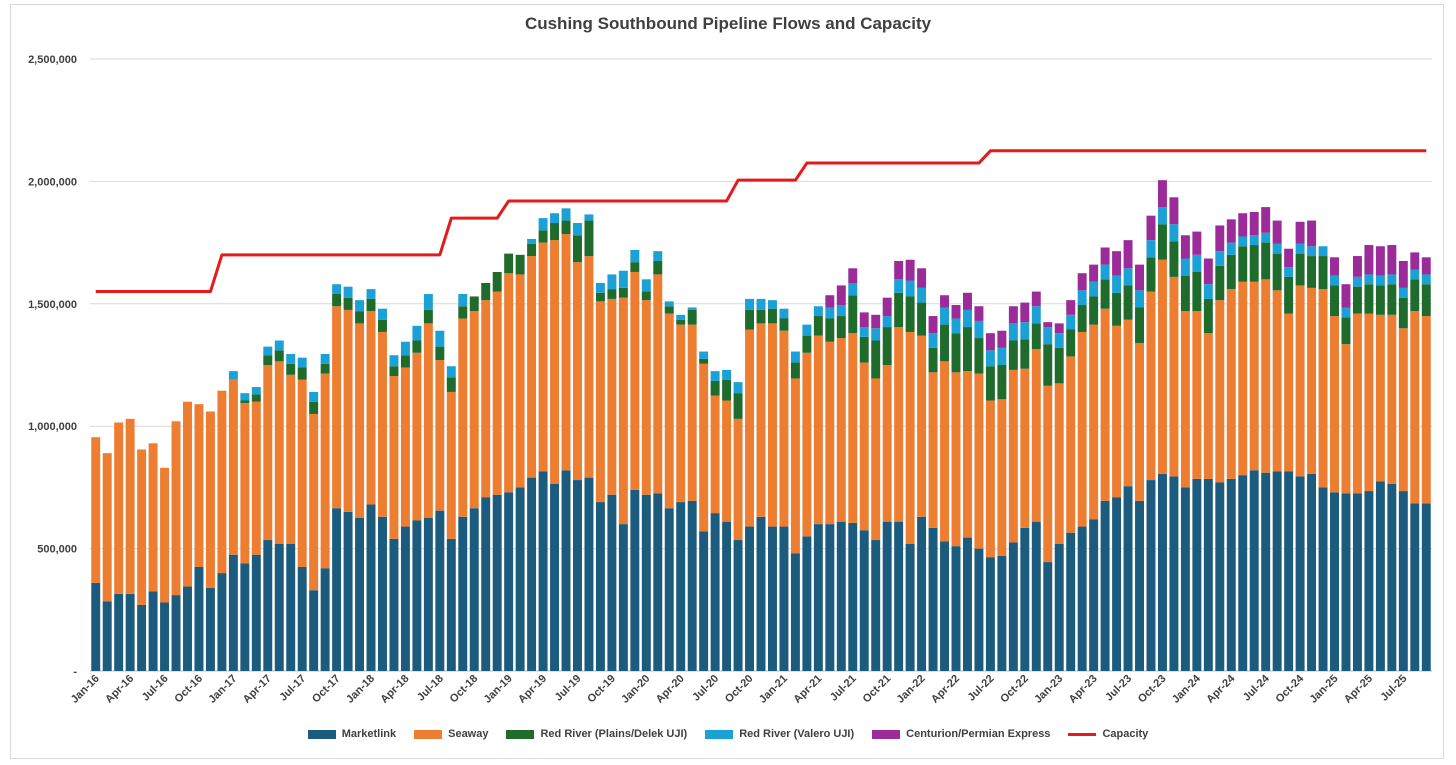 This screenshot has height=765, width=1456. I want to click on legend-swatch-capacity, so click(1082, 734).